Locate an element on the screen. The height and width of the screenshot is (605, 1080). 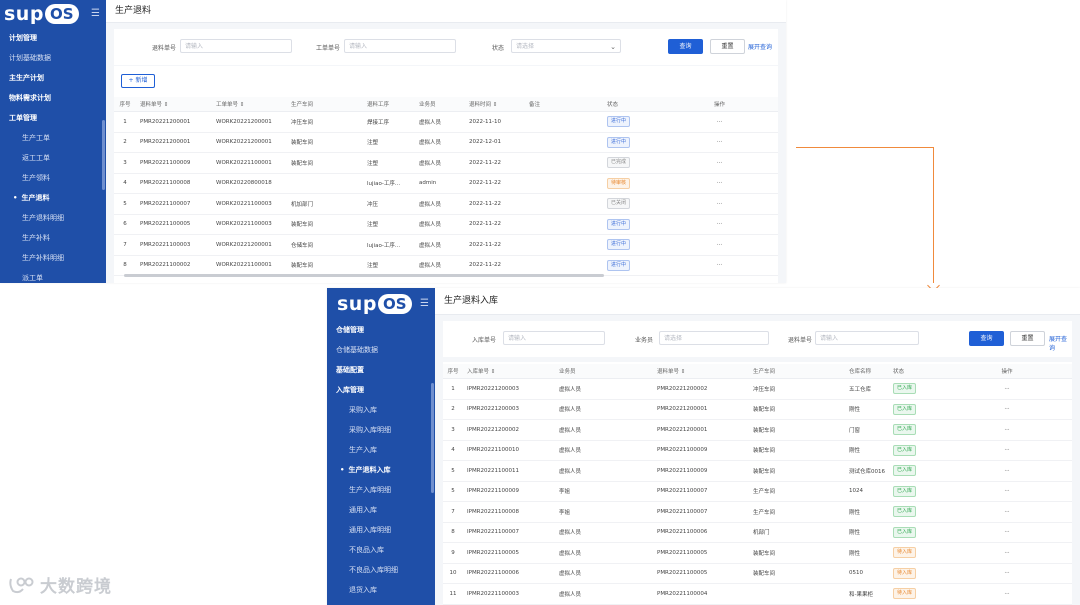
sidebar-item-8: 生产退料 is located at coordinates (53, 198).